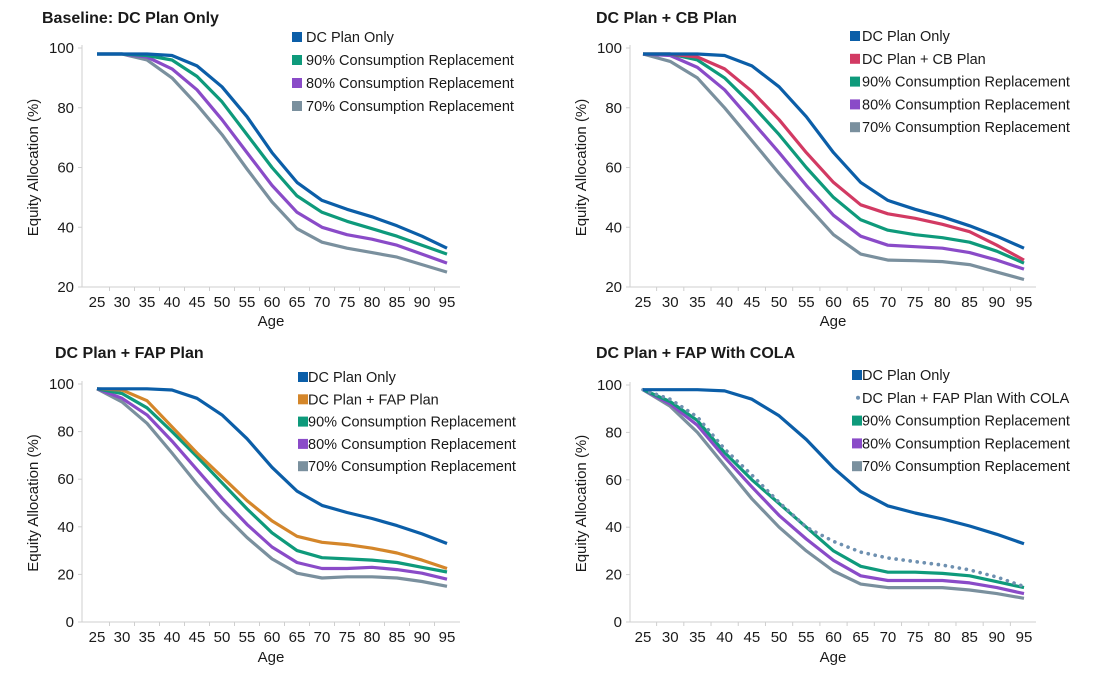  I want to click on legend-label: DC Plan + CB Plan, so click(924, 60).